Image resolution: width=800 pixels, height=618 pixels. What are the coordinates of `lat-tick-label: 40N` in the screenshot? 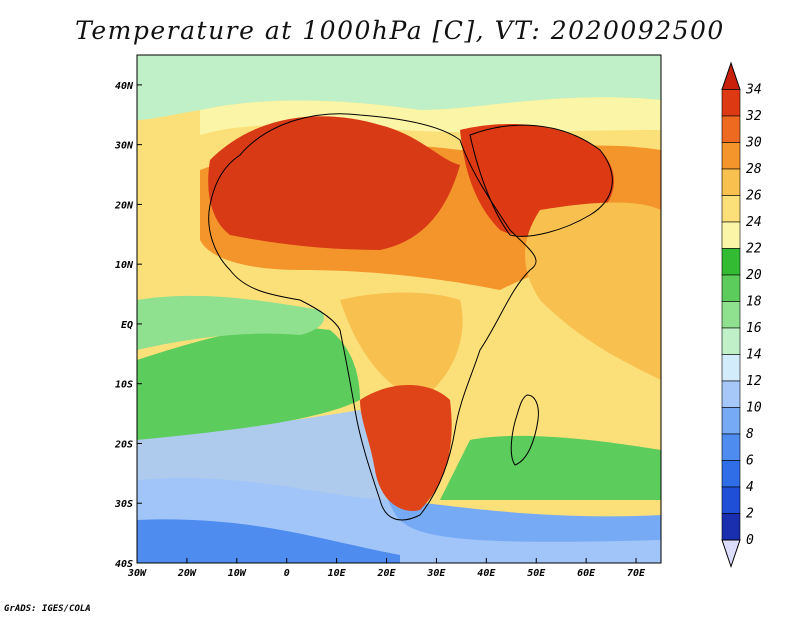 It's located at (124, 86).